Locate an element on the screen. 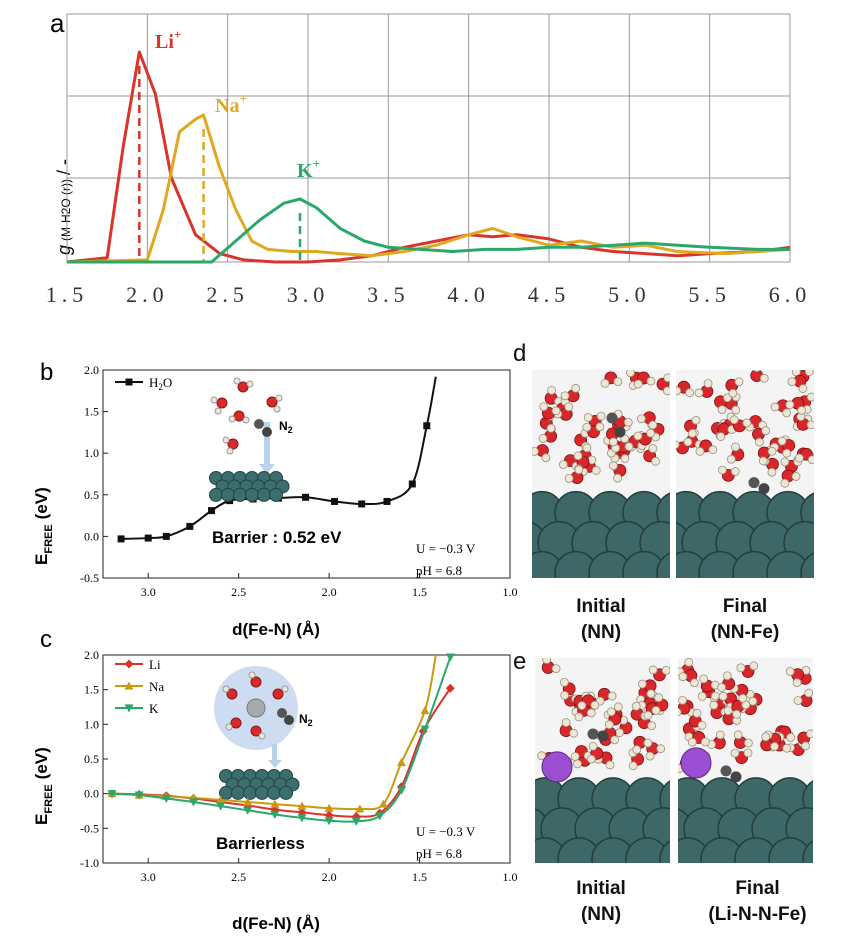  series-label-li: Li+ is located at coordinates (168, 40).